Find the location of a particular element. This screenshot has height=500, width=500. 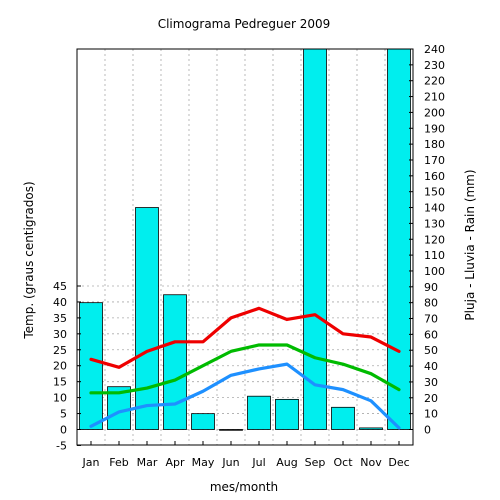

chart-title: Climograma Pedreguer 2009 is located at coordinates (244, 24).